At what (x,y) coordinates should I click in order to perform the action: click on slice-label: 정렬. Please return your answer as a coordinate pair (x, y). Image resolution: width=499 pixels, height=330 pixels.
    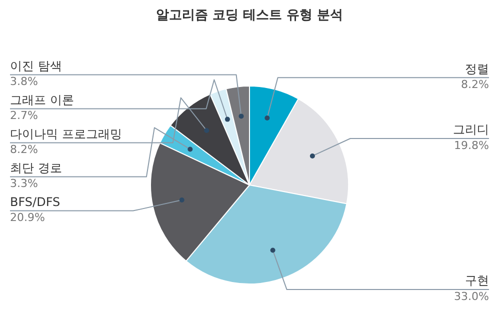
    Looking at the image, I should click on (477, 69).